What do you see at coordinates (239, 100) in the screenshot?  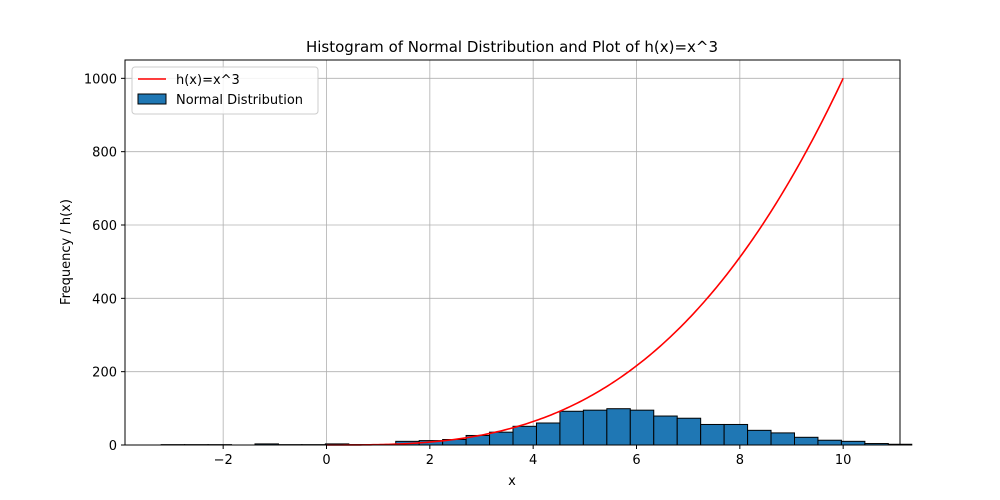 I see `legend-label-hist: Normal Distribution` at bounding box center [239, 100].